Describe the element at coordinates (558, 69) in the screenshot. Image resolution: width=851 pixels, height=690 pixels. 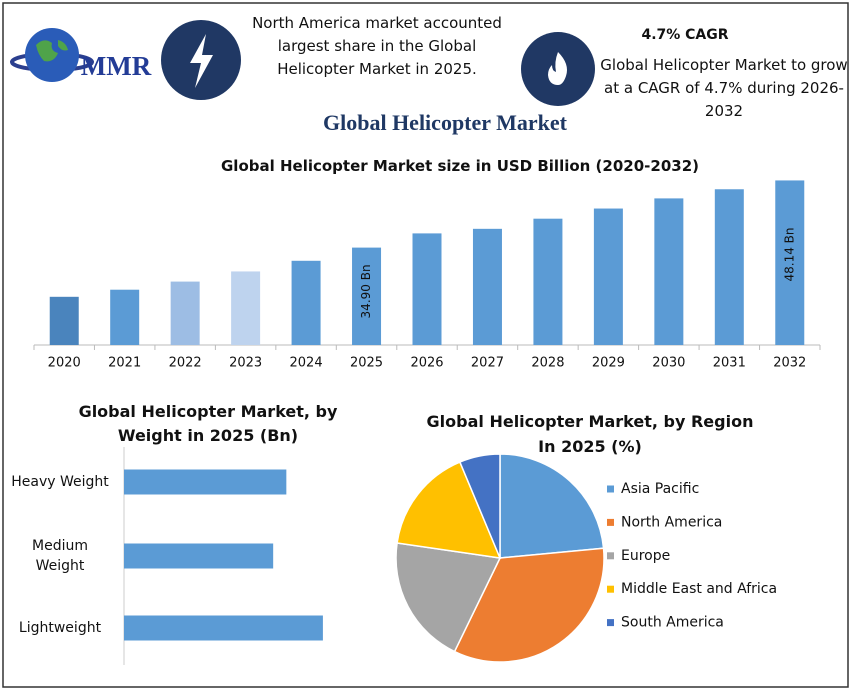
I see `flame-icon` at that location.